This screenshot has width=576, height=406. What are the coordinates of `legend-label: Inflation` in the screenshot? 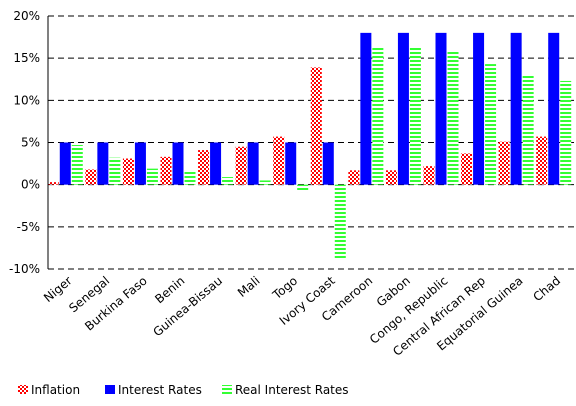 It's located at (55, 390).